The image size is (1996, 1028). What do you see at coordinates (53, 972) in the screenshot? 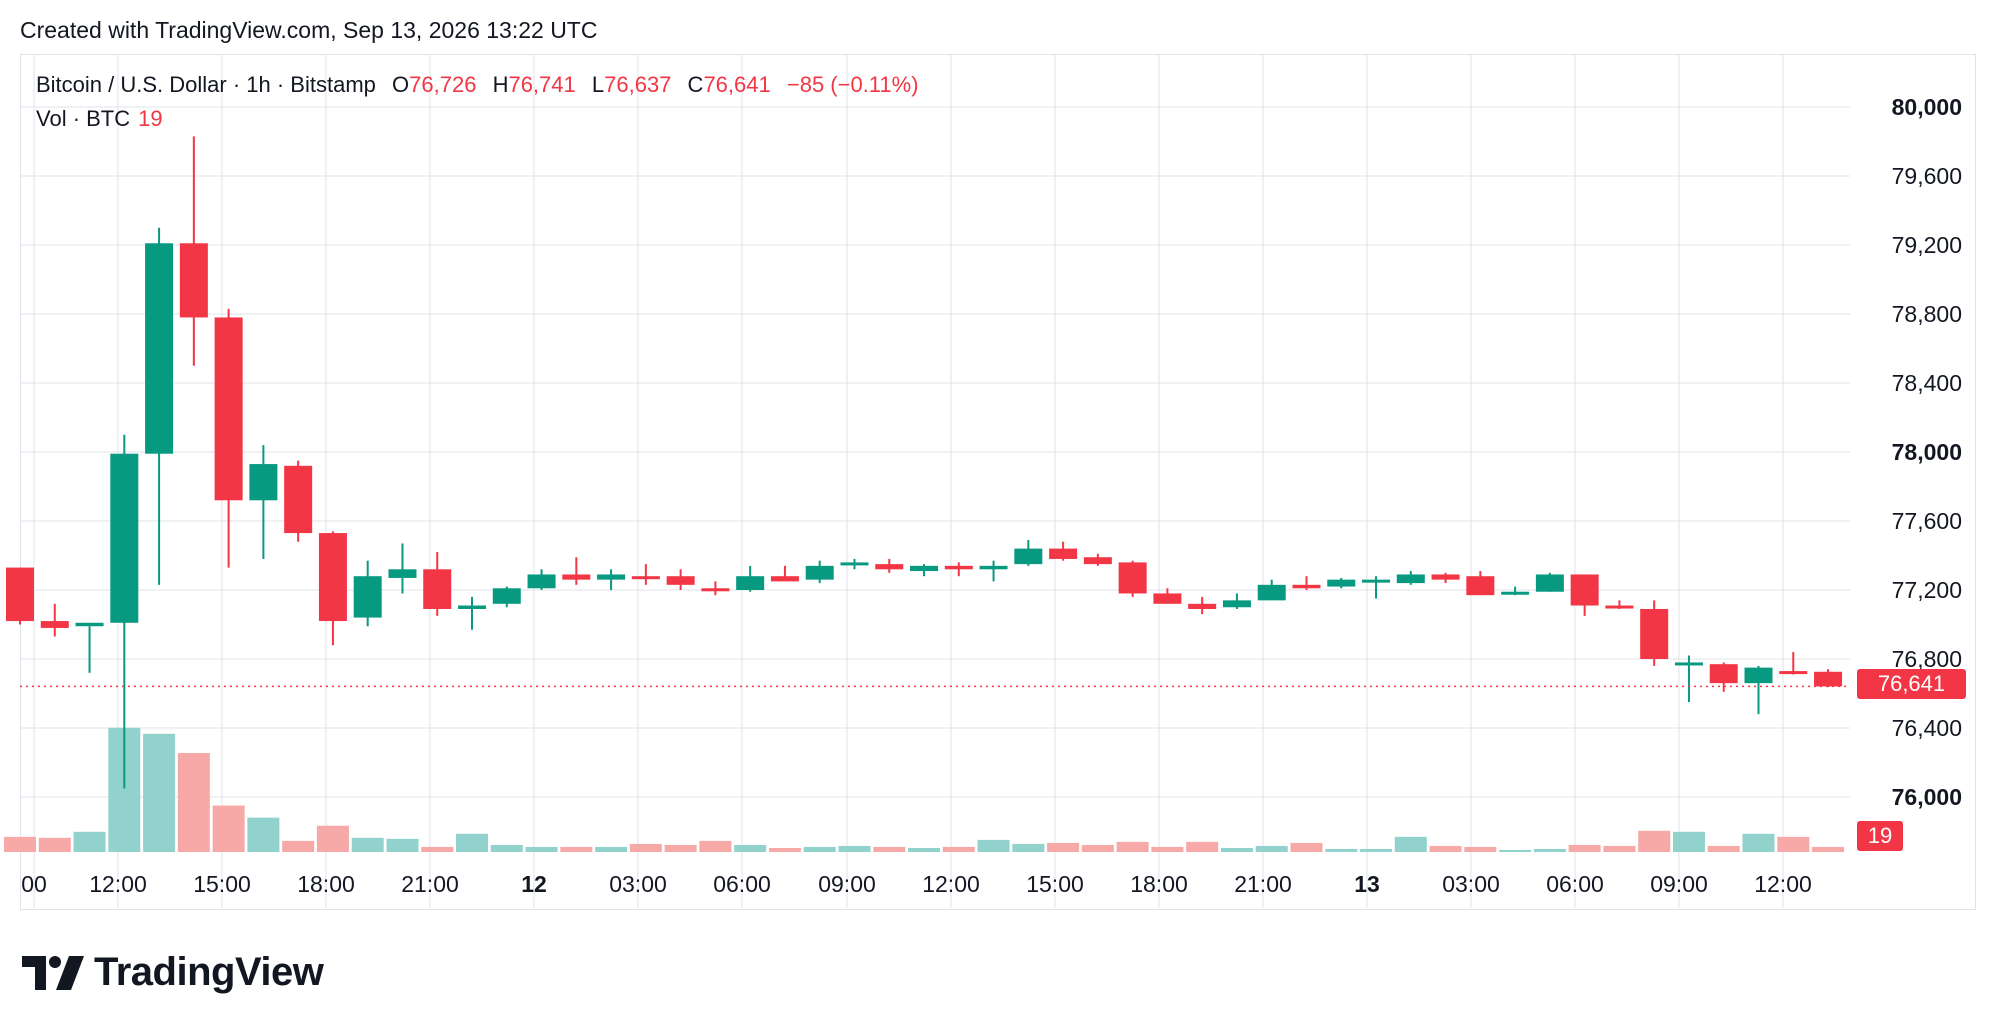
I see `tradingview-logo-icon` at bounding box center [53, 972].